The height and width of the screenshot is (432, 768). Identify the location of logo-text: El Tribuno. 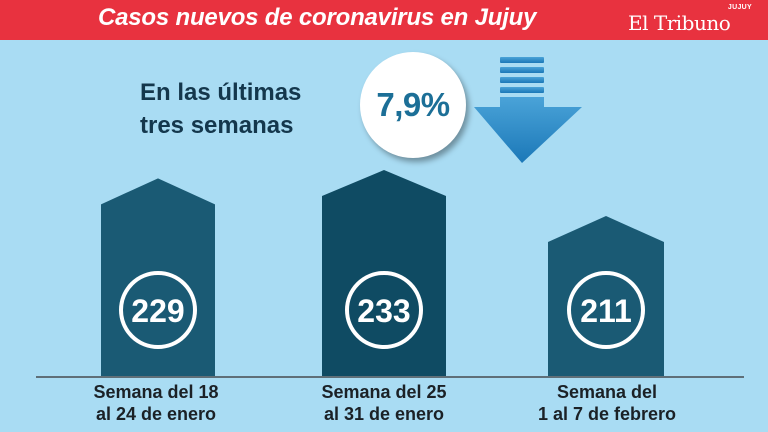
(679, 23).